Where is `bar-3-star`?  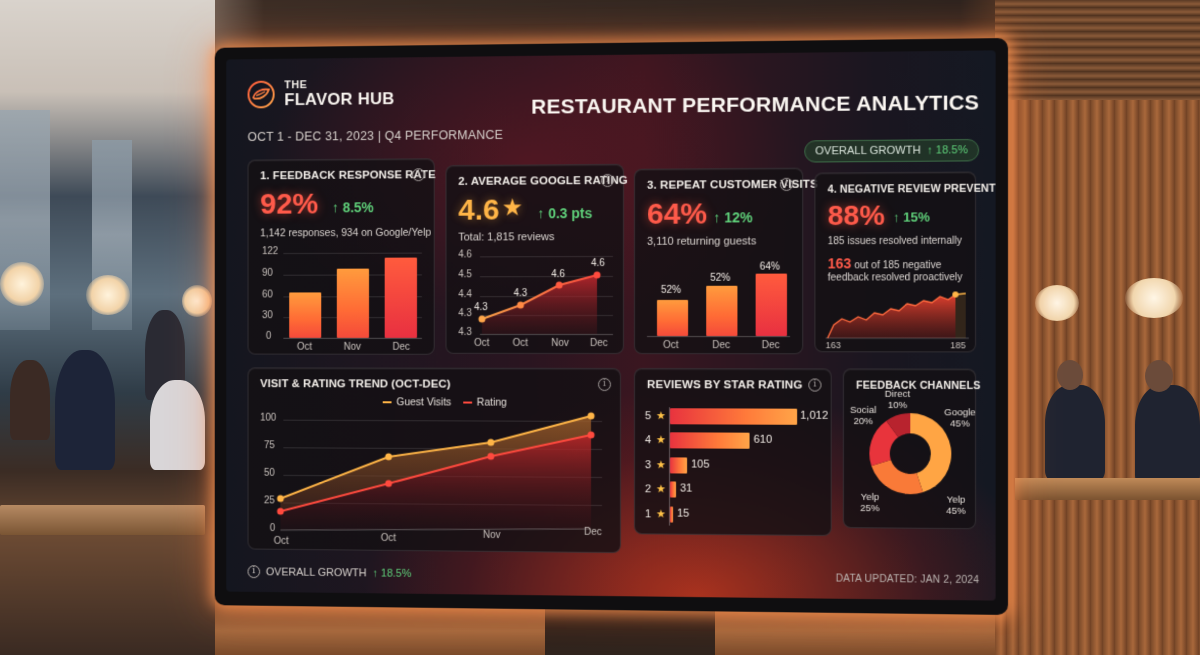 bar-3-star is located at coordinates (679, 465).